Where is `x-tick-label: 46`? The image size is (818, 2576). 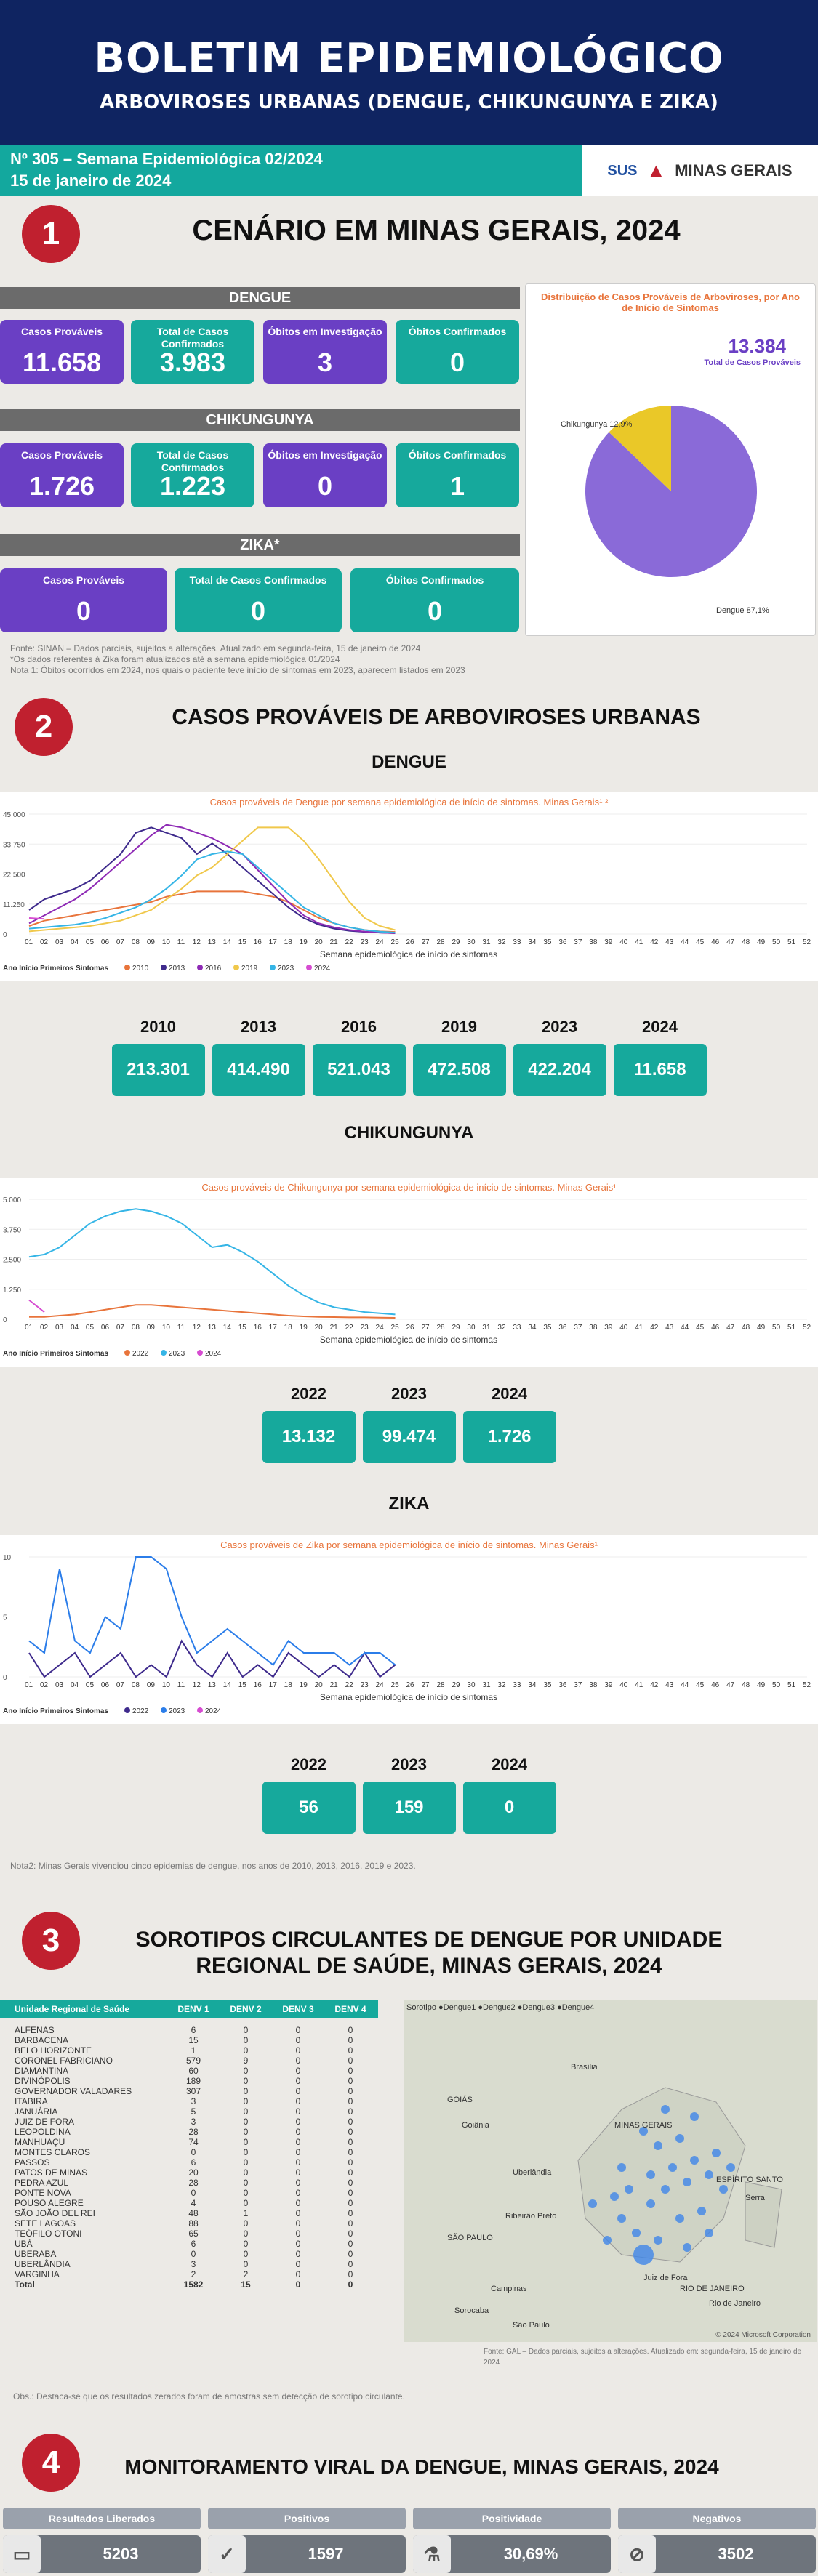
x-tick-label: 46 is located at coordinates (715, 942).